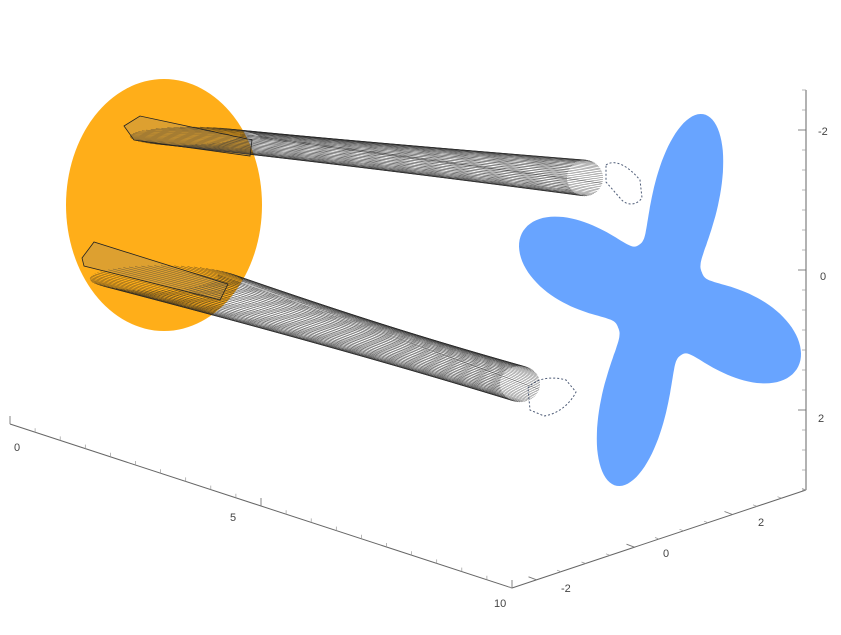  Describe the element at coordinates (666, 554) in the screenshot. I see `y-tick-label-0: 0` at that location.